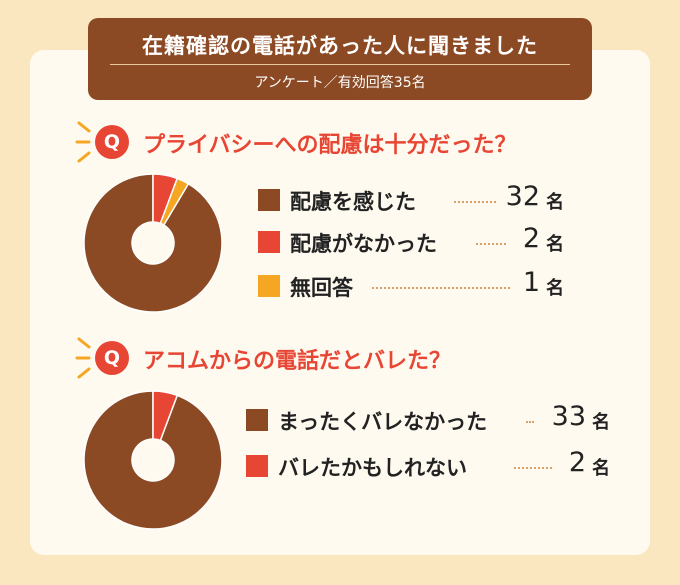 The height and width of the screenshot is (585, 680). What do you see at coordinates (321, 288) in the screenshot?
I see `legend-label: 無回答` at bounding box center [321, 288].